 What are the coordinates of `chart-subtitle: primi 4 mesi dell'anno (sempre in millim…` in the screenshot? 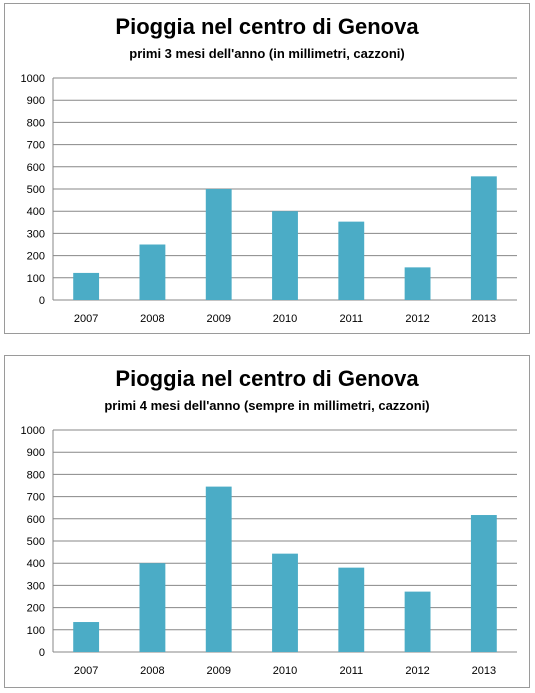 It's located at (267, 405).